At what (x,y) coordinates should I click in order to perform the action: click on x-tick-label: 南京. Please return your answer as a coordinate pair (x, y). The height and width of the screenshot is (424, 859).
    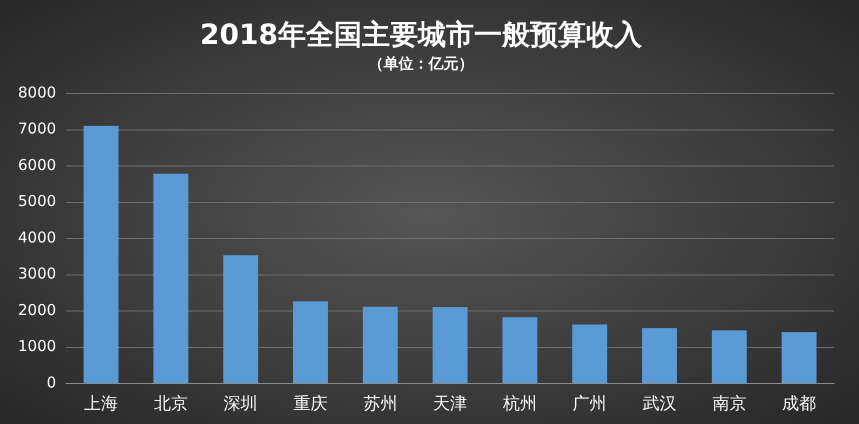
    Looking at the image, I should click on (729, 404).